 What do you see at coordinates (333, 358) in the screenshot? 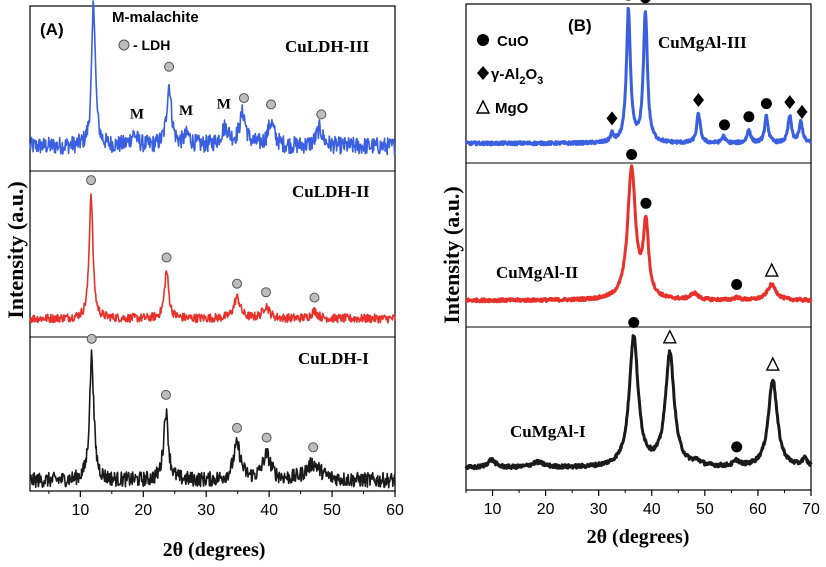
I see `series-label-culdh-i: CuLDH-I` at bounding box center [333, 358].